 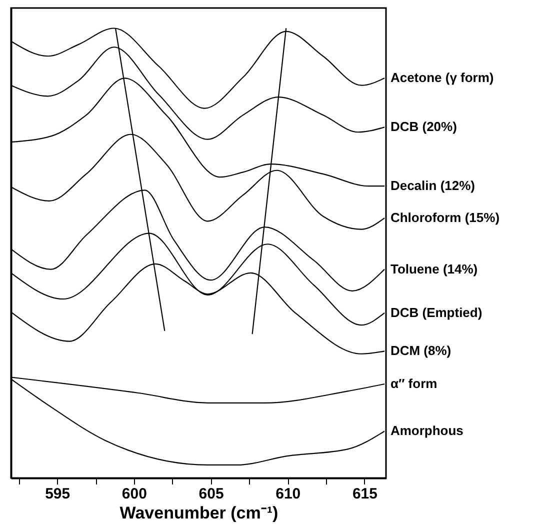 I want to click on series-label: Chloroform (15%), so click(x=445, y=218).